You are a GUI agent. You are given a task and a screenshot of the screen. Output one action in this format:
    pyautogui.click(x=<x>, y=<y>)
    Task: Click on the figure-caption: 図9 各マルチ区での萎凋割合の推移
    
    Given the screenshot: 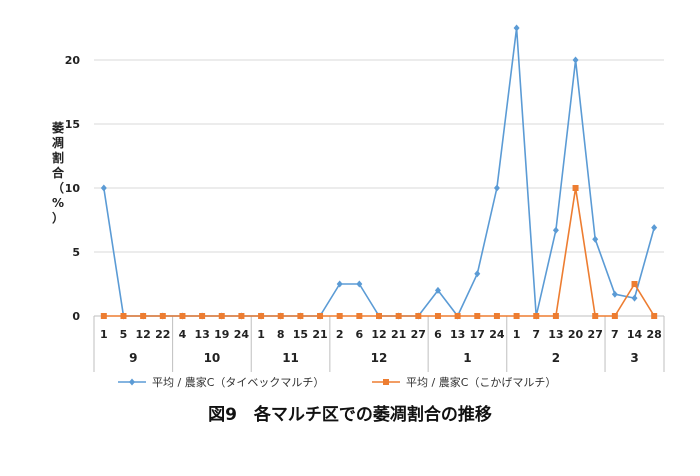 What is the action you would take?
    pyautogui.click(x=350, y=414)
    